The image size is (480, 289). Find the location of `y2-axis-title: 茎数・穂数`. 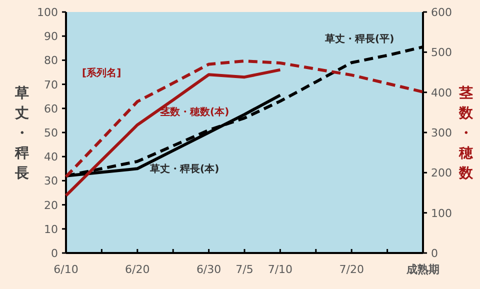

y2-axis-title: 茎数・穂数 is located at coordinates (466, 134).